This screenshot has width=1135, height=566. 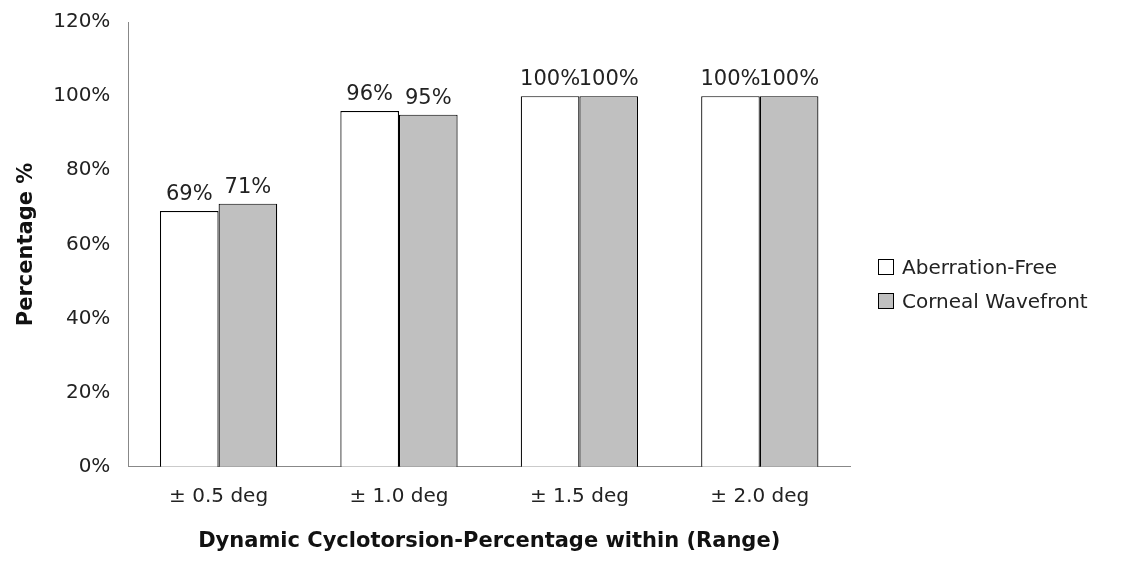 I want to click on x-tick-label: ± 2.0 deg, so click(x=760, y=495).